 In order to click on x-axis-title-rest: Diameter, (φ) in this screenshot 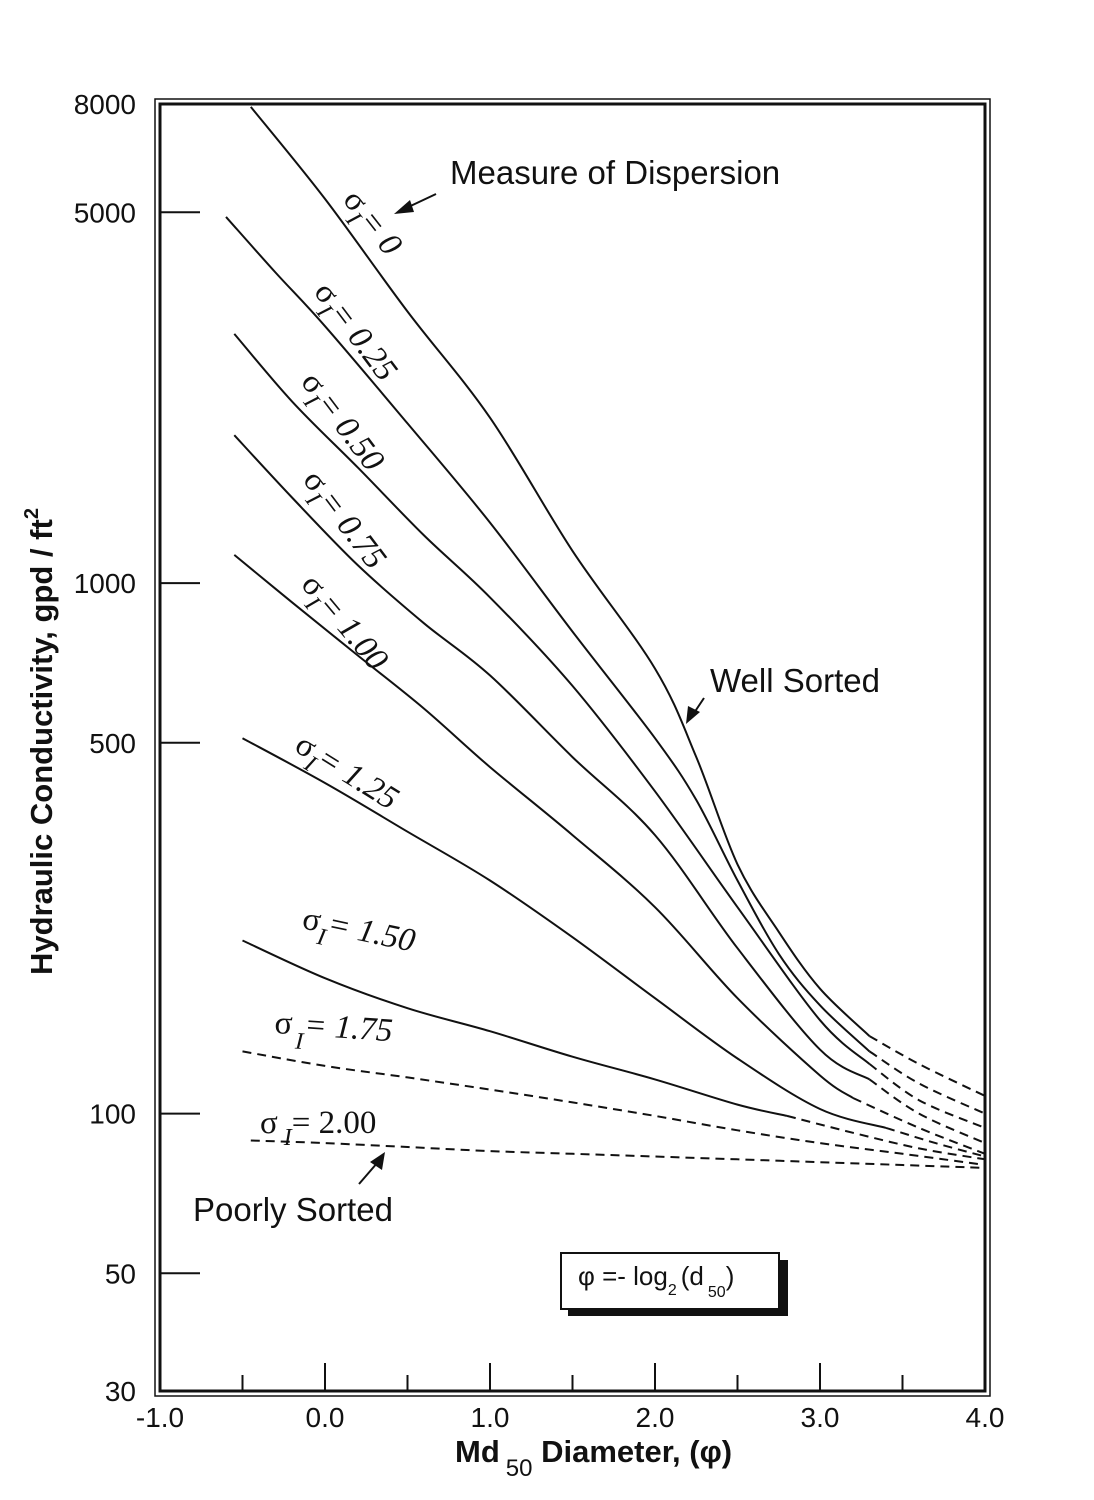, I will do `click(632, 1451)`.